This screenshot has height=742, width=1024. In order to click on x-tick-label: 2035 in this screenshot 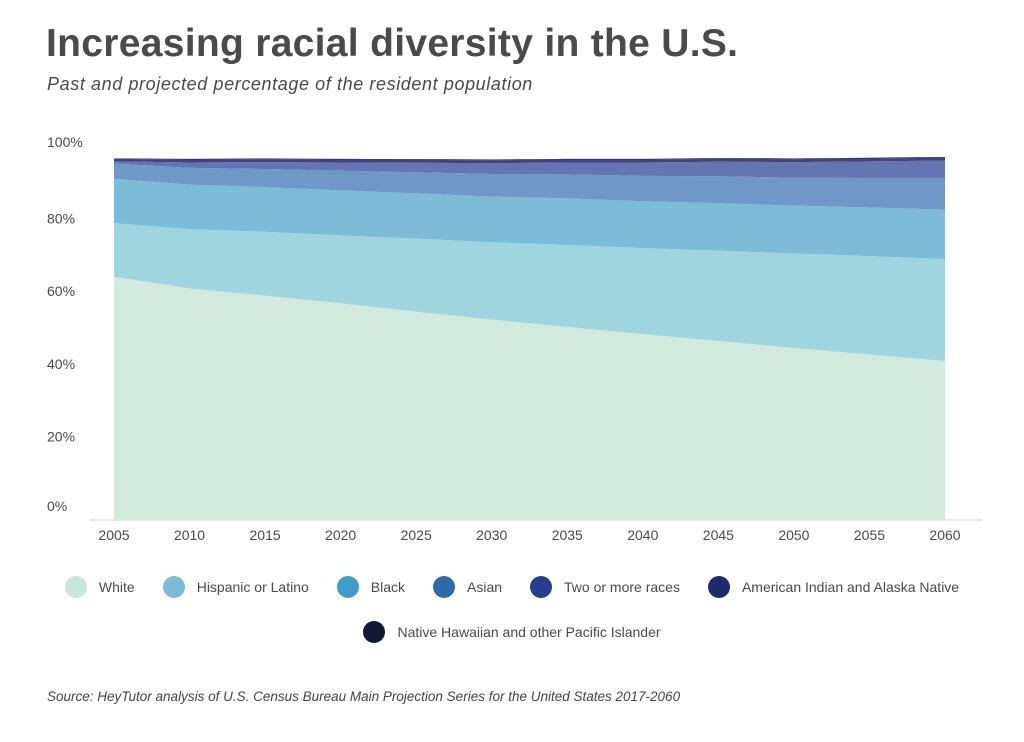, I will do `click(567, 535)`.